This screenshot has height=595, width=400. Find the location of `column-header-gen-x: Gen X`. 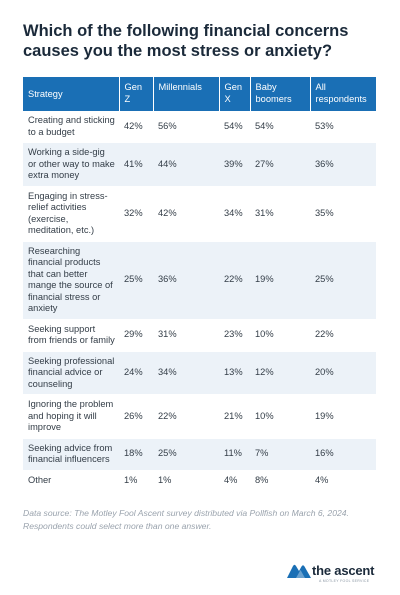

column-header-gen-x: Gen X is located at coordinates (235, 94).